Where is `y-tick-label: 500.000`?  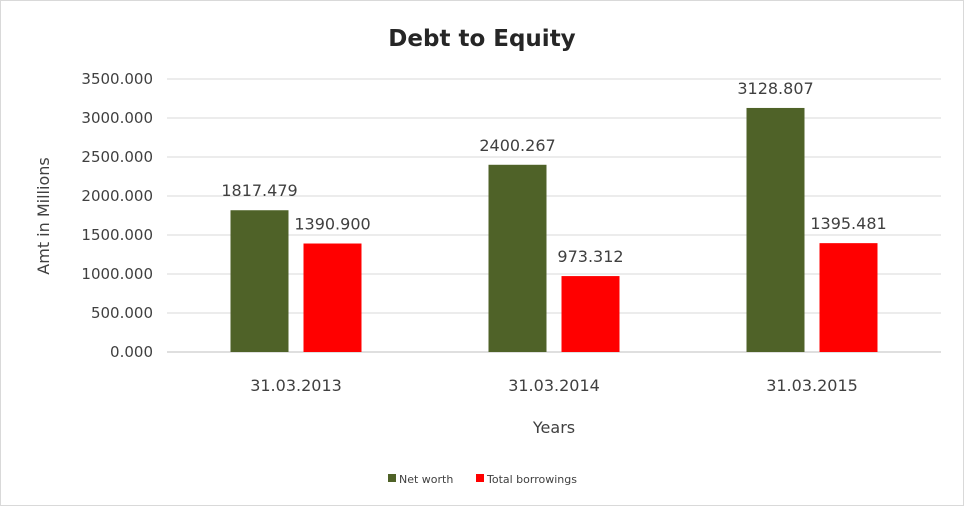
y-tick-label: 500.000 is located at coordinates (122, 313).